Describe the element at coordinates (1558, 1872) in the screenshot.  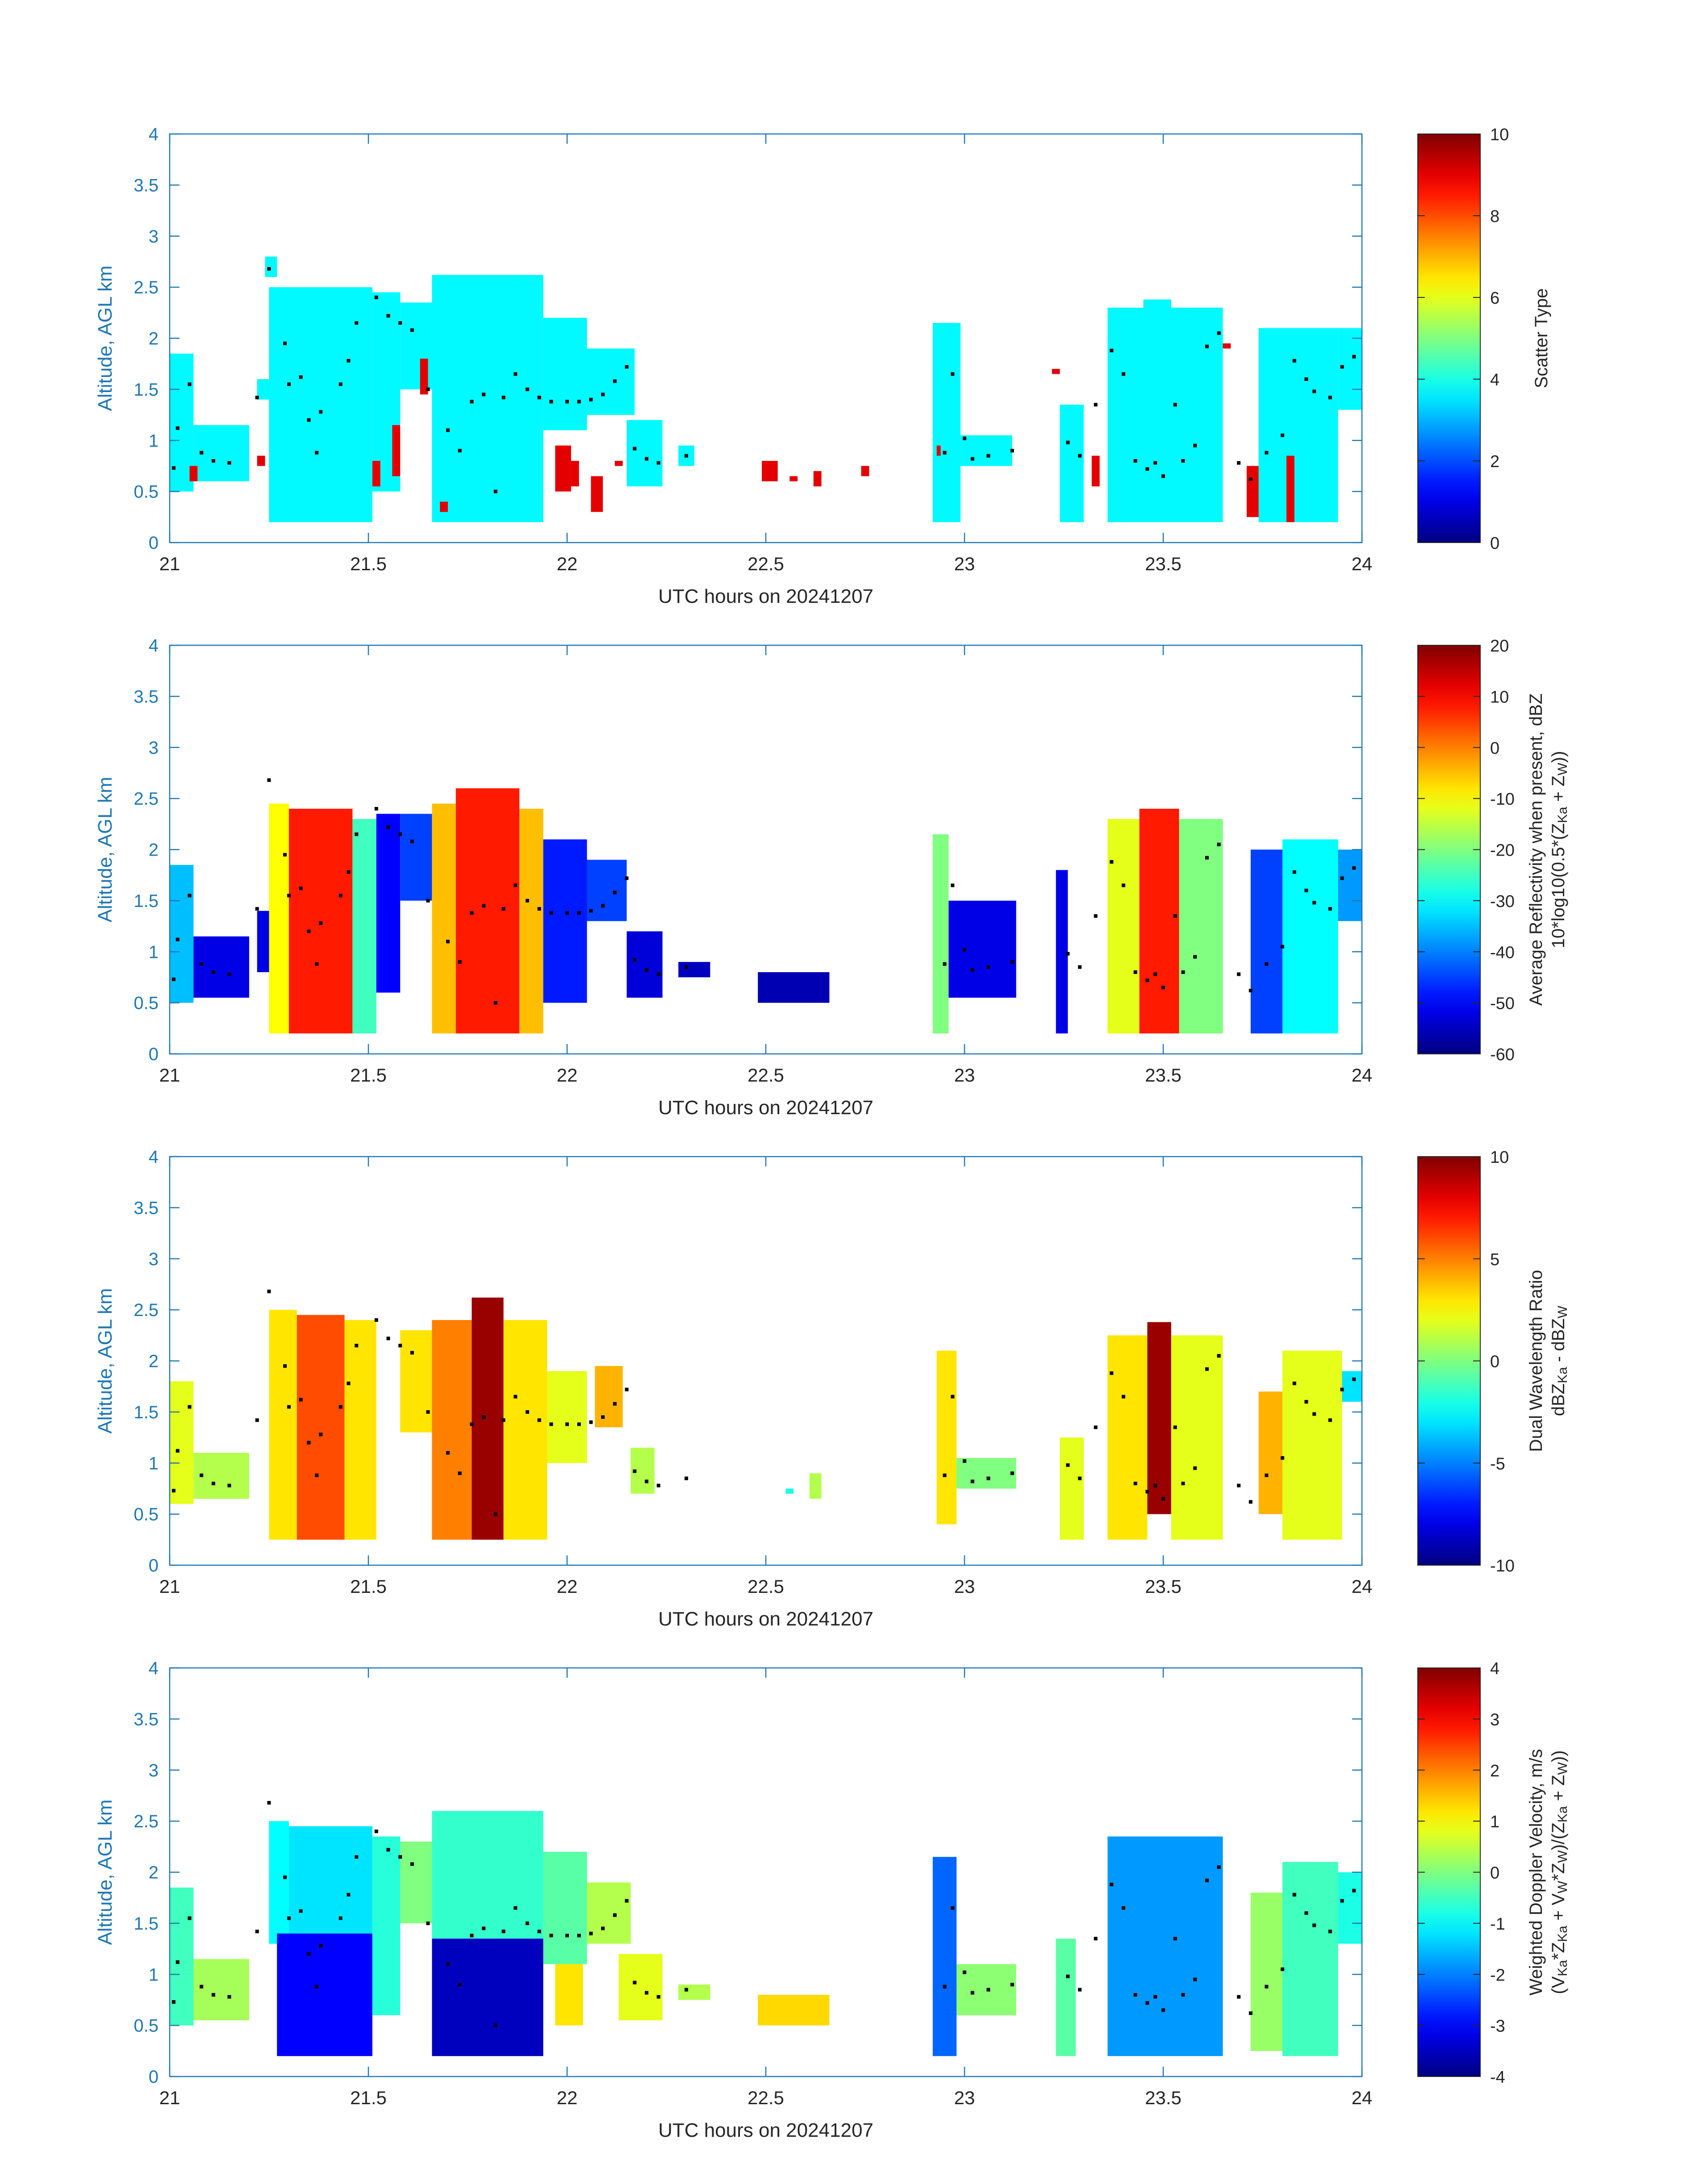
I see `formula-part: *Z` at that location.